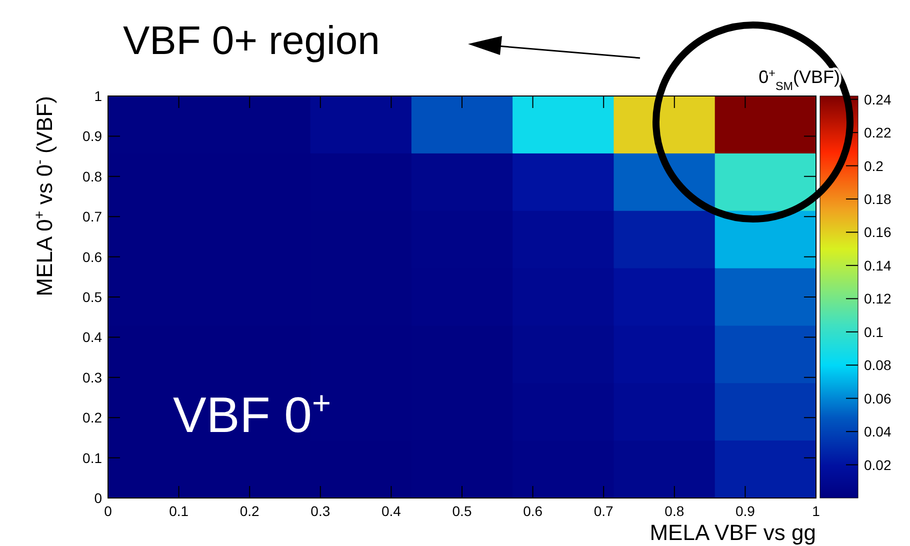 The image size is (910, 546). I want to click on y-tick-label: 0.5, so click(92, 297).